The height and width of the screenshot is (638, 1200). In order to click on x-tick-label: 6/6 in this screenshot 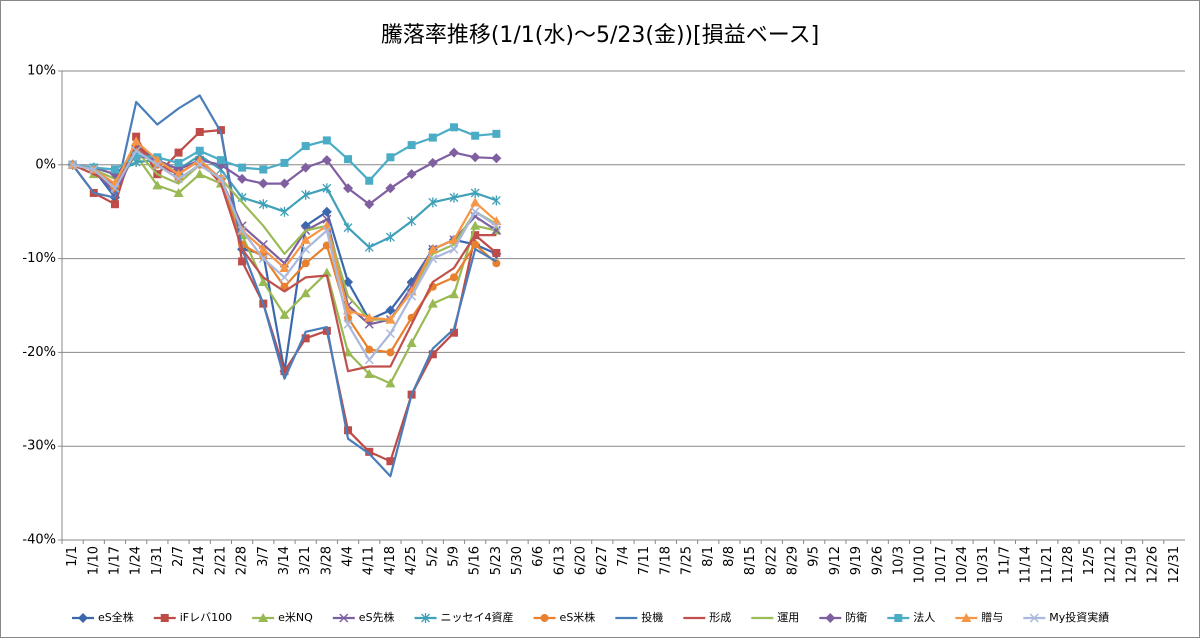, I will do `click(538, 556)`.